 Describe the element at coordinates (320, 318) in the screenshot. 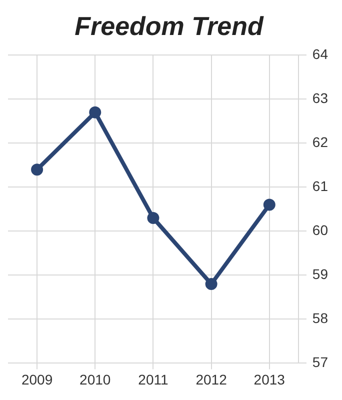

I see `y-tick-label: 58` at that location.